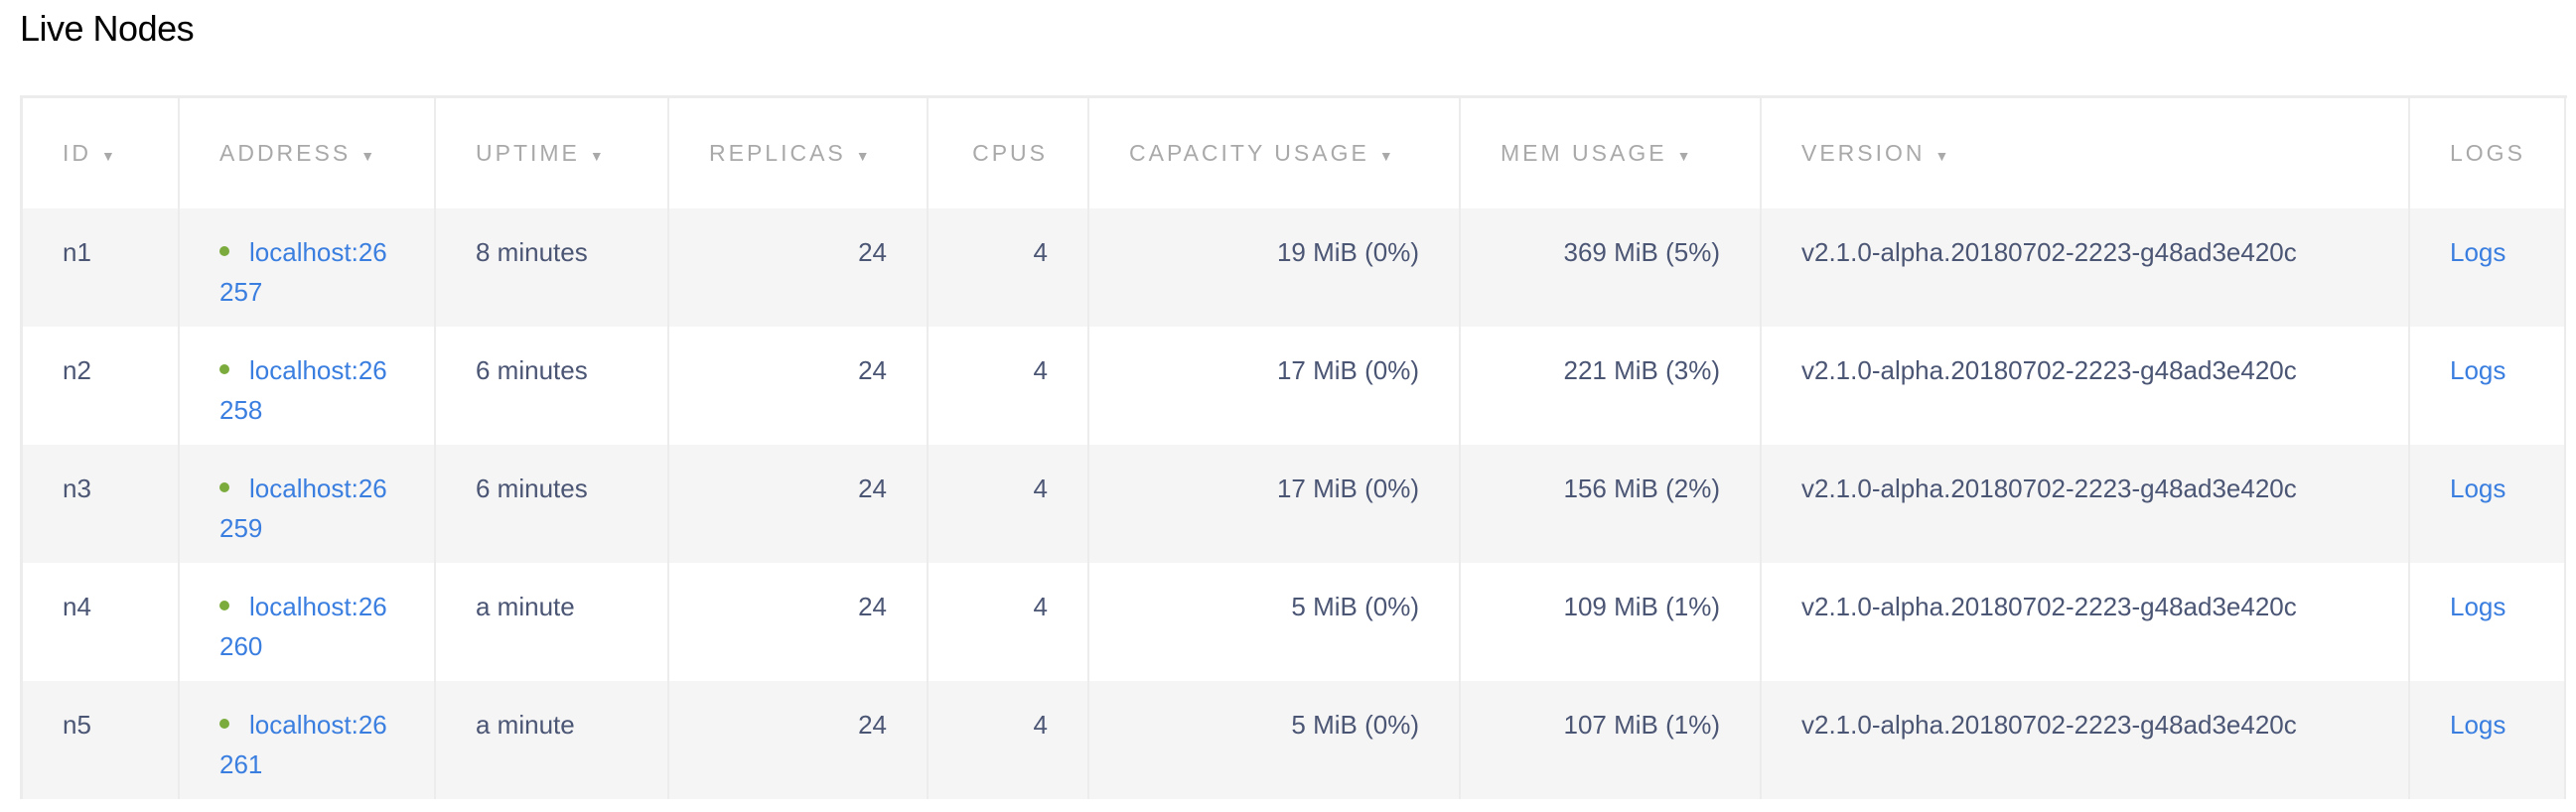 Image resolution: width=2576 pixels, height=812 pixels. Describe the element at coordinates (1610, 267) in the screenshot. I see `mem-usage-cell: 369 MiB (5%)` at that location.